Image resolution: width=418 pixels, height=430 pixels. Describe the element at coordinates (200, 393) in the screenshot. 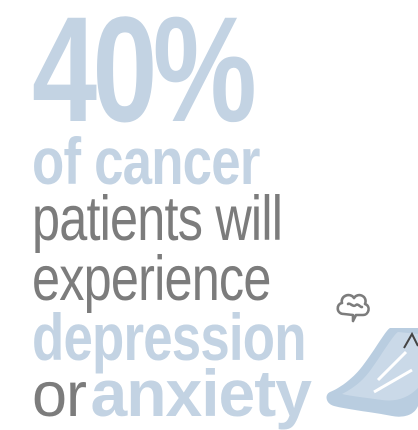

I see `highlight-anxiety: anxiety` at that location.